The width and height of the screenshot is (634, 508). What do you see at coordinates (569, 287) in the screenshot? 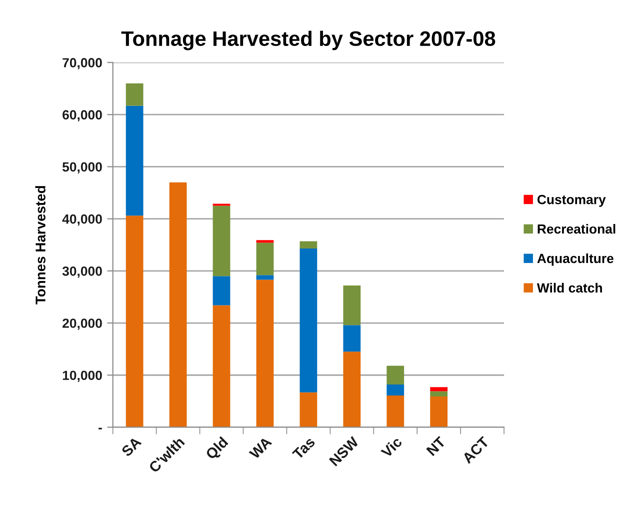
I see `legend-label: Wild catch` at bounding box center [569, 287].